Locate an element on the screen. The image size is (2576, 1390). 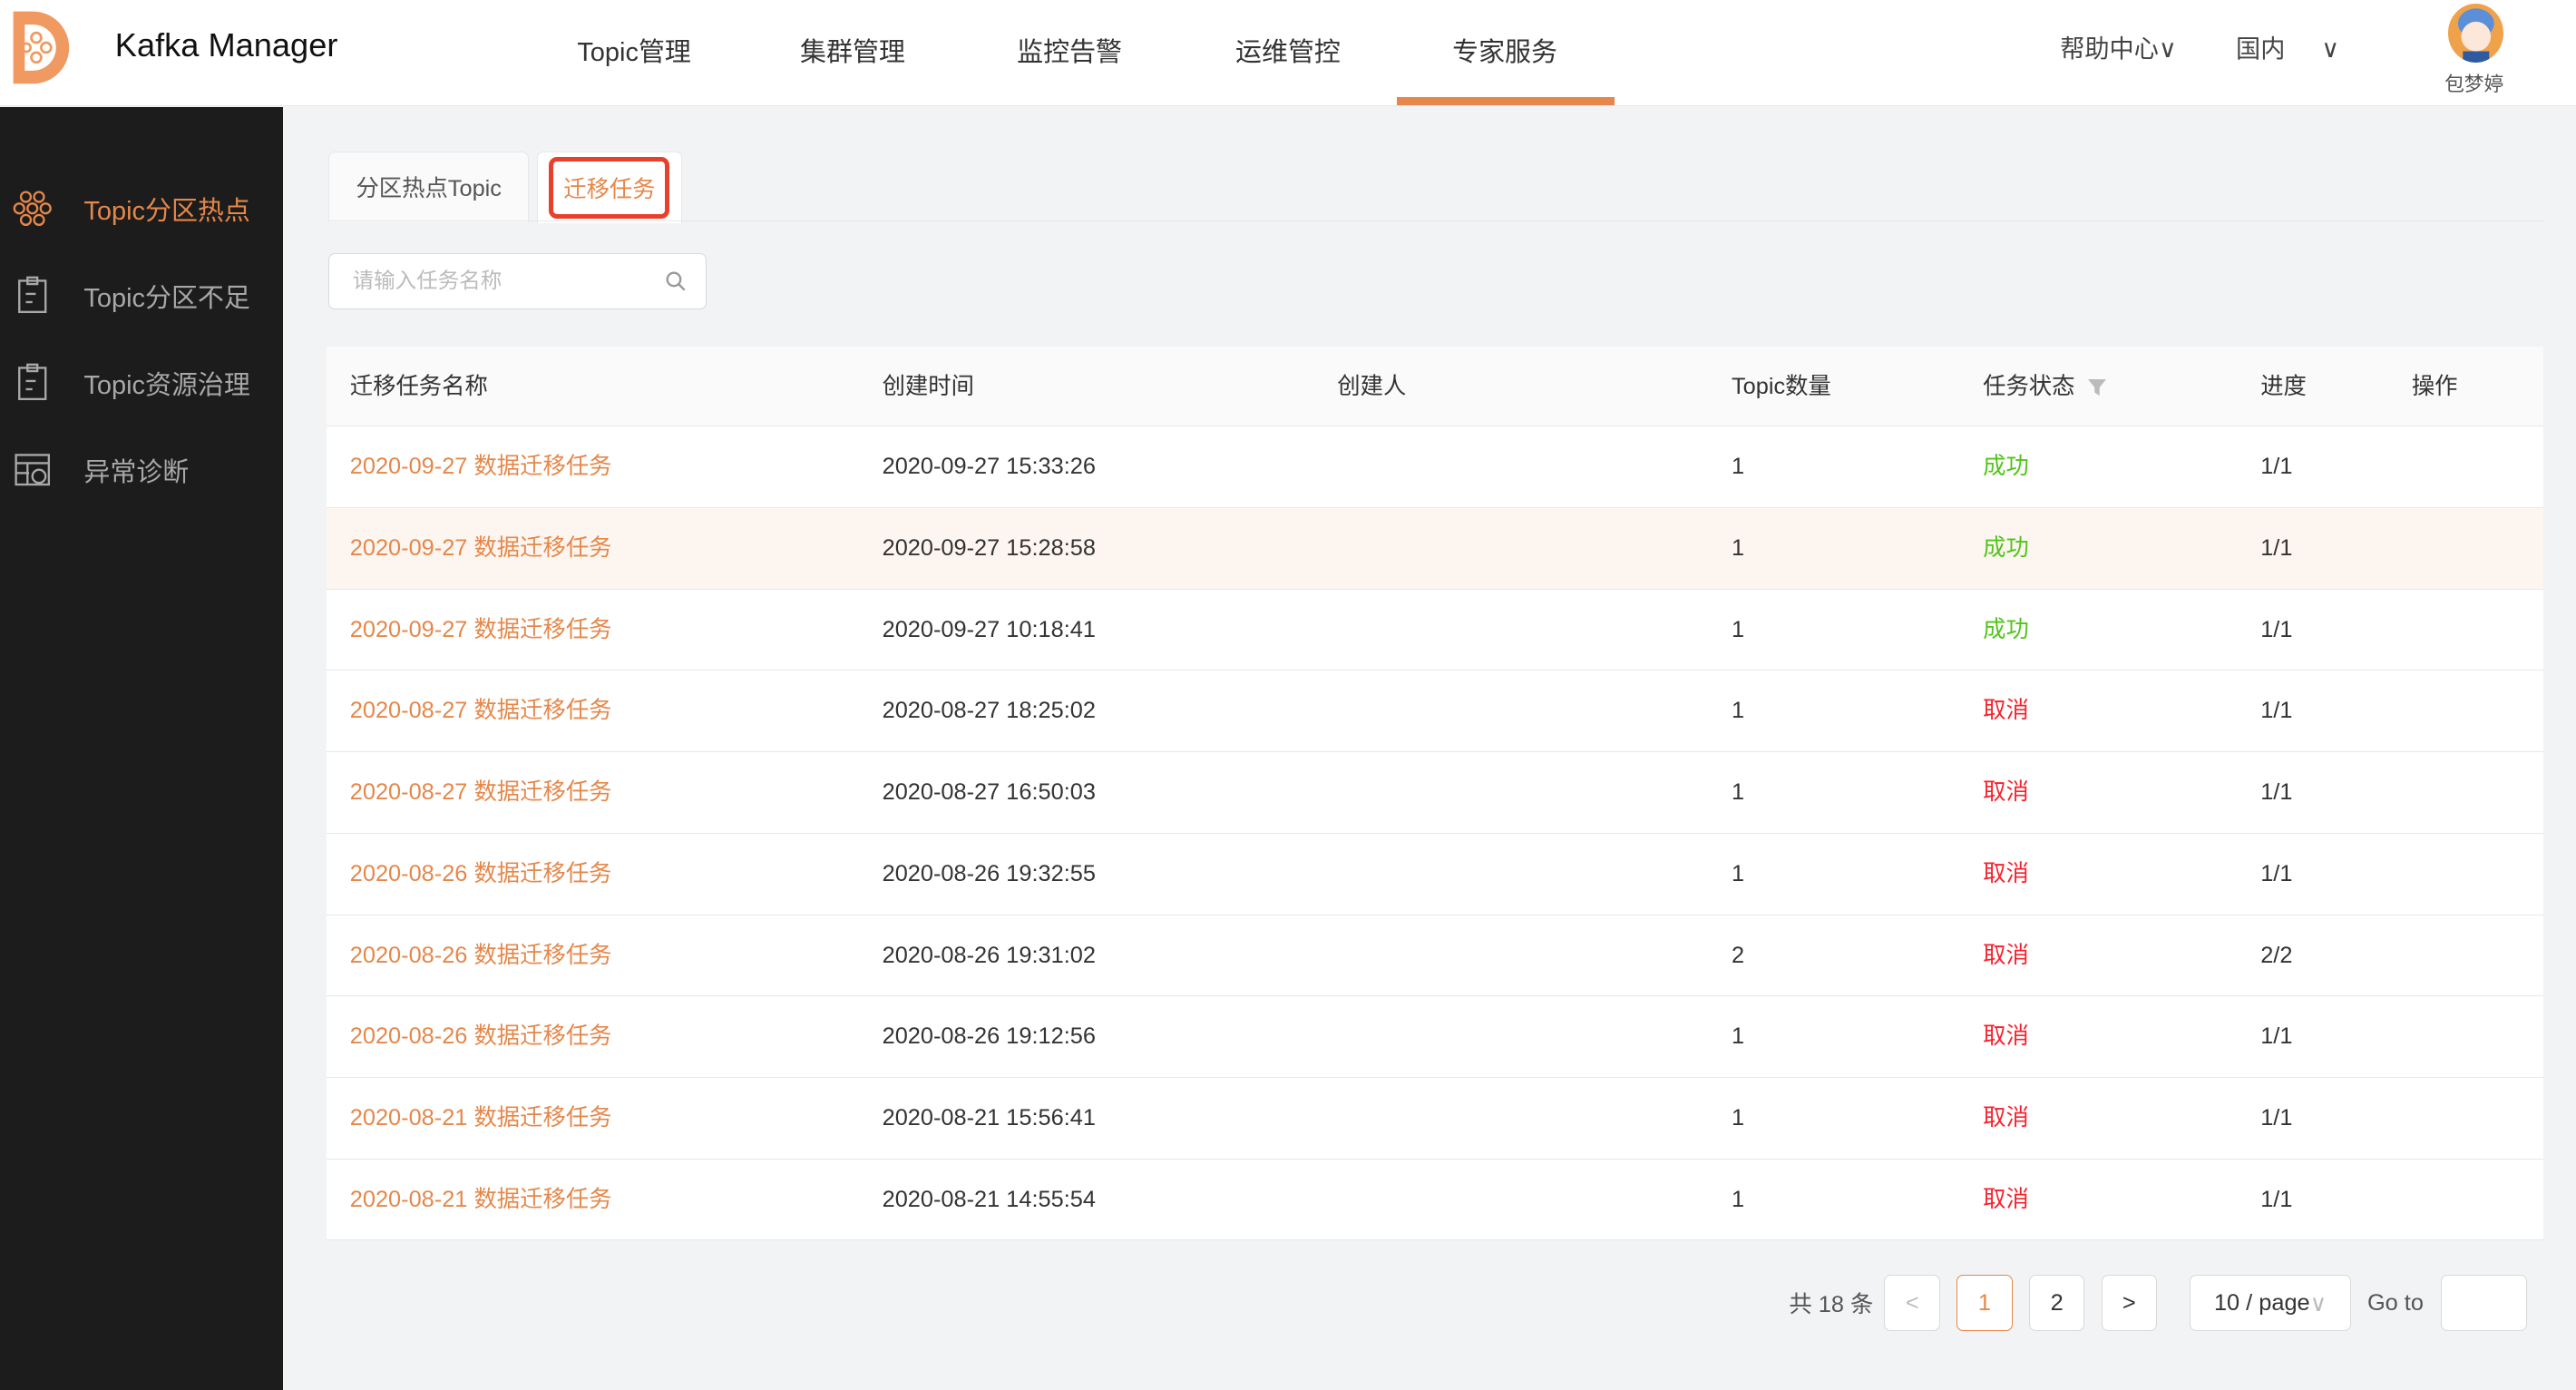
sidebar-item-topic-partition-insufficient: Topic分区不足 is located at coordinates (141, 295).